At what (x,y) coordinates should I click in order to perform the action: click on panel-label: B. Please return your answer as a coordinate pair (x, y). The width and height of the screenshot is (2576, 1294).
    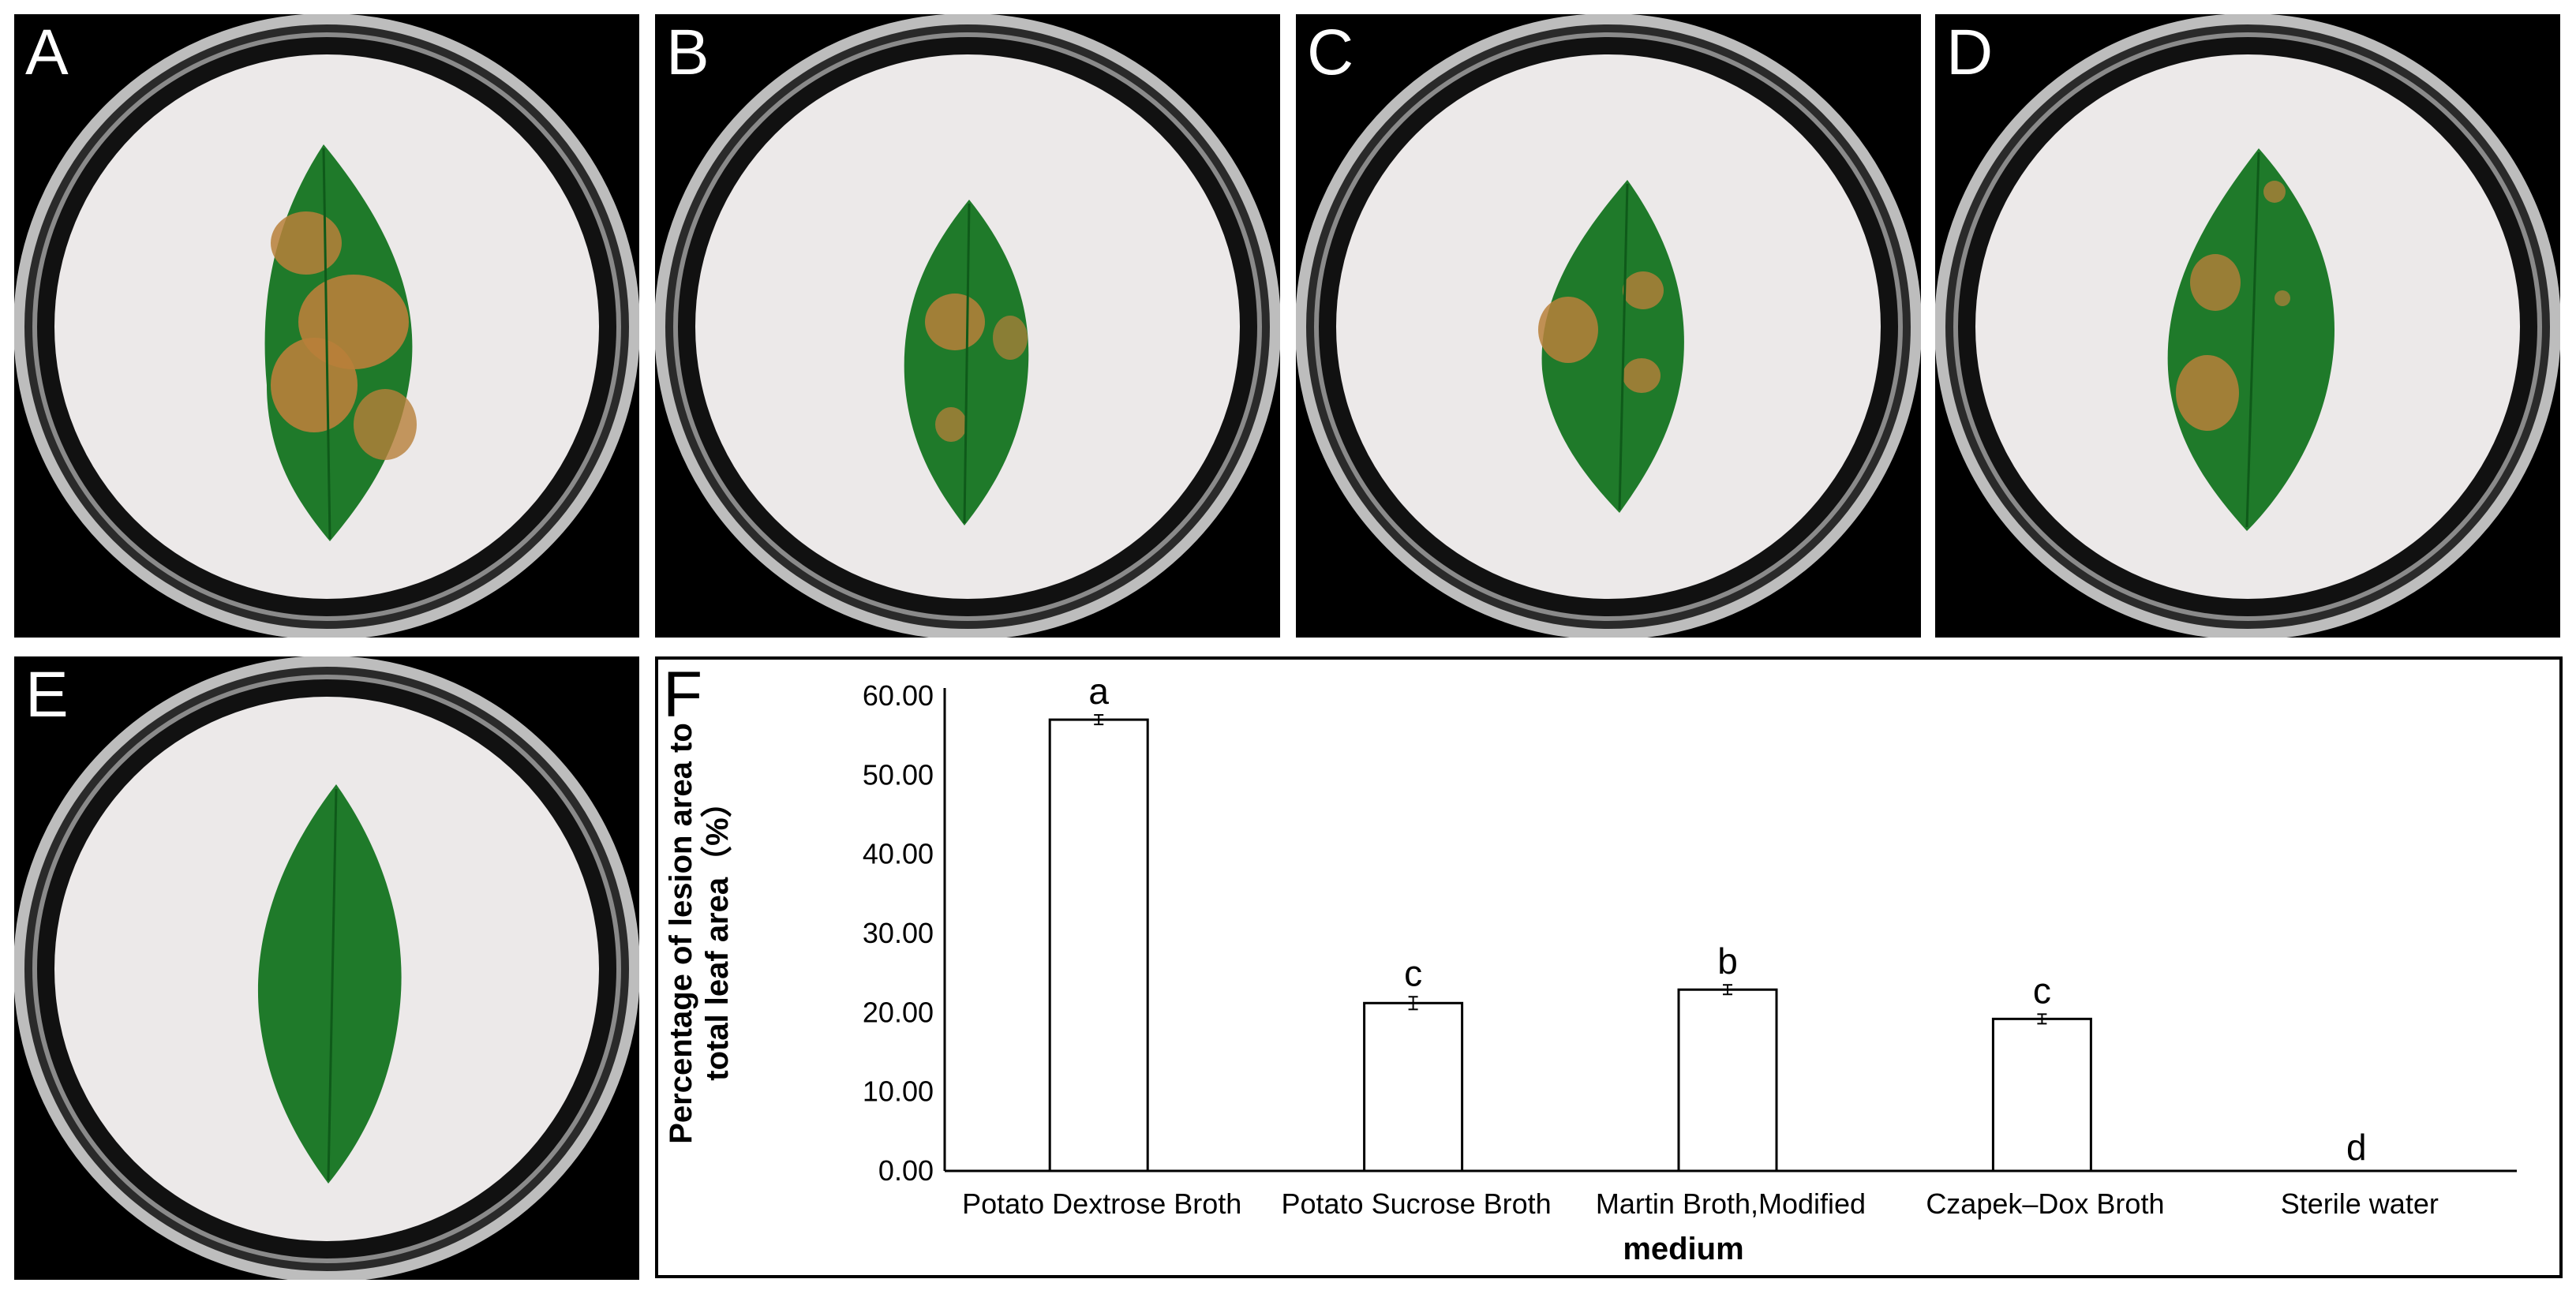
    Looking at the image, I should click on (688, 52).